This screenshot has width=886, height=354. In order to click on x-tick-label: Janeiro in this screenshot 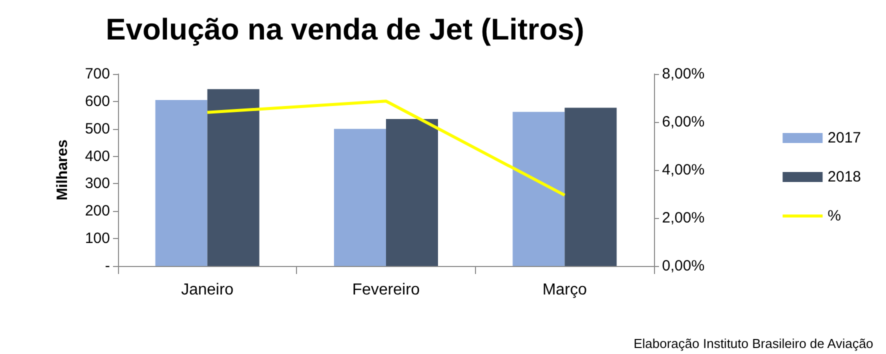, I will do `click(207, 290)`.